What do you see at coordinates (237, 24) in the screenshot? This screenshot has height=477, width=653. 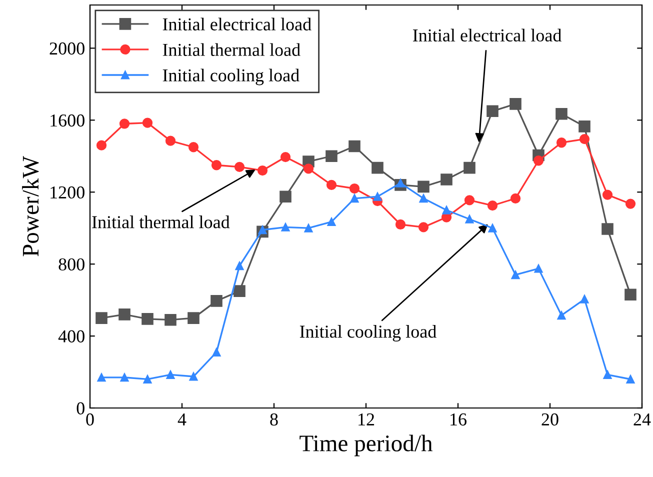 I see `legend-label: Initial electrical load` at bounding box center [237, 24].